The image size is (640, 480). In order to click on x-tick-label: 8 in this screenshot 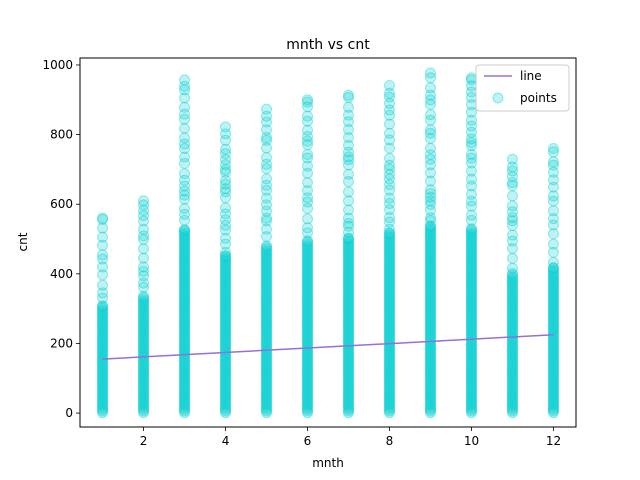, I will do `click(390, 441)`.